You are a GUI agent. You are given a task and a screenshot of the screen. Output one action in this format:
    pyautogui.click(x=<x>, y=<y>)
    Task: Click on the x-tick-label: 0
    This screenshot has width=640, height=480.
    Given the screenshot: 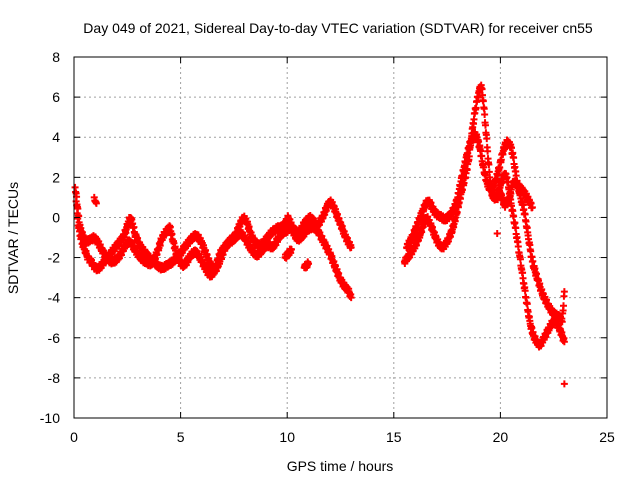 What is the action you would take?
    pyautogui.click(x=74, y=437)
    